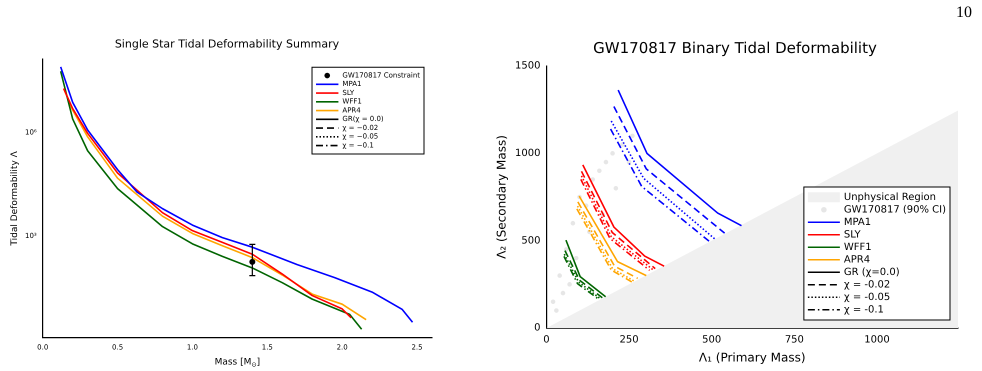 This screenshot has height=371, width=982. Describe the element at coordinates (864, 310) in the screenshot. I see `legend-label: χ = -0.1` at that location.